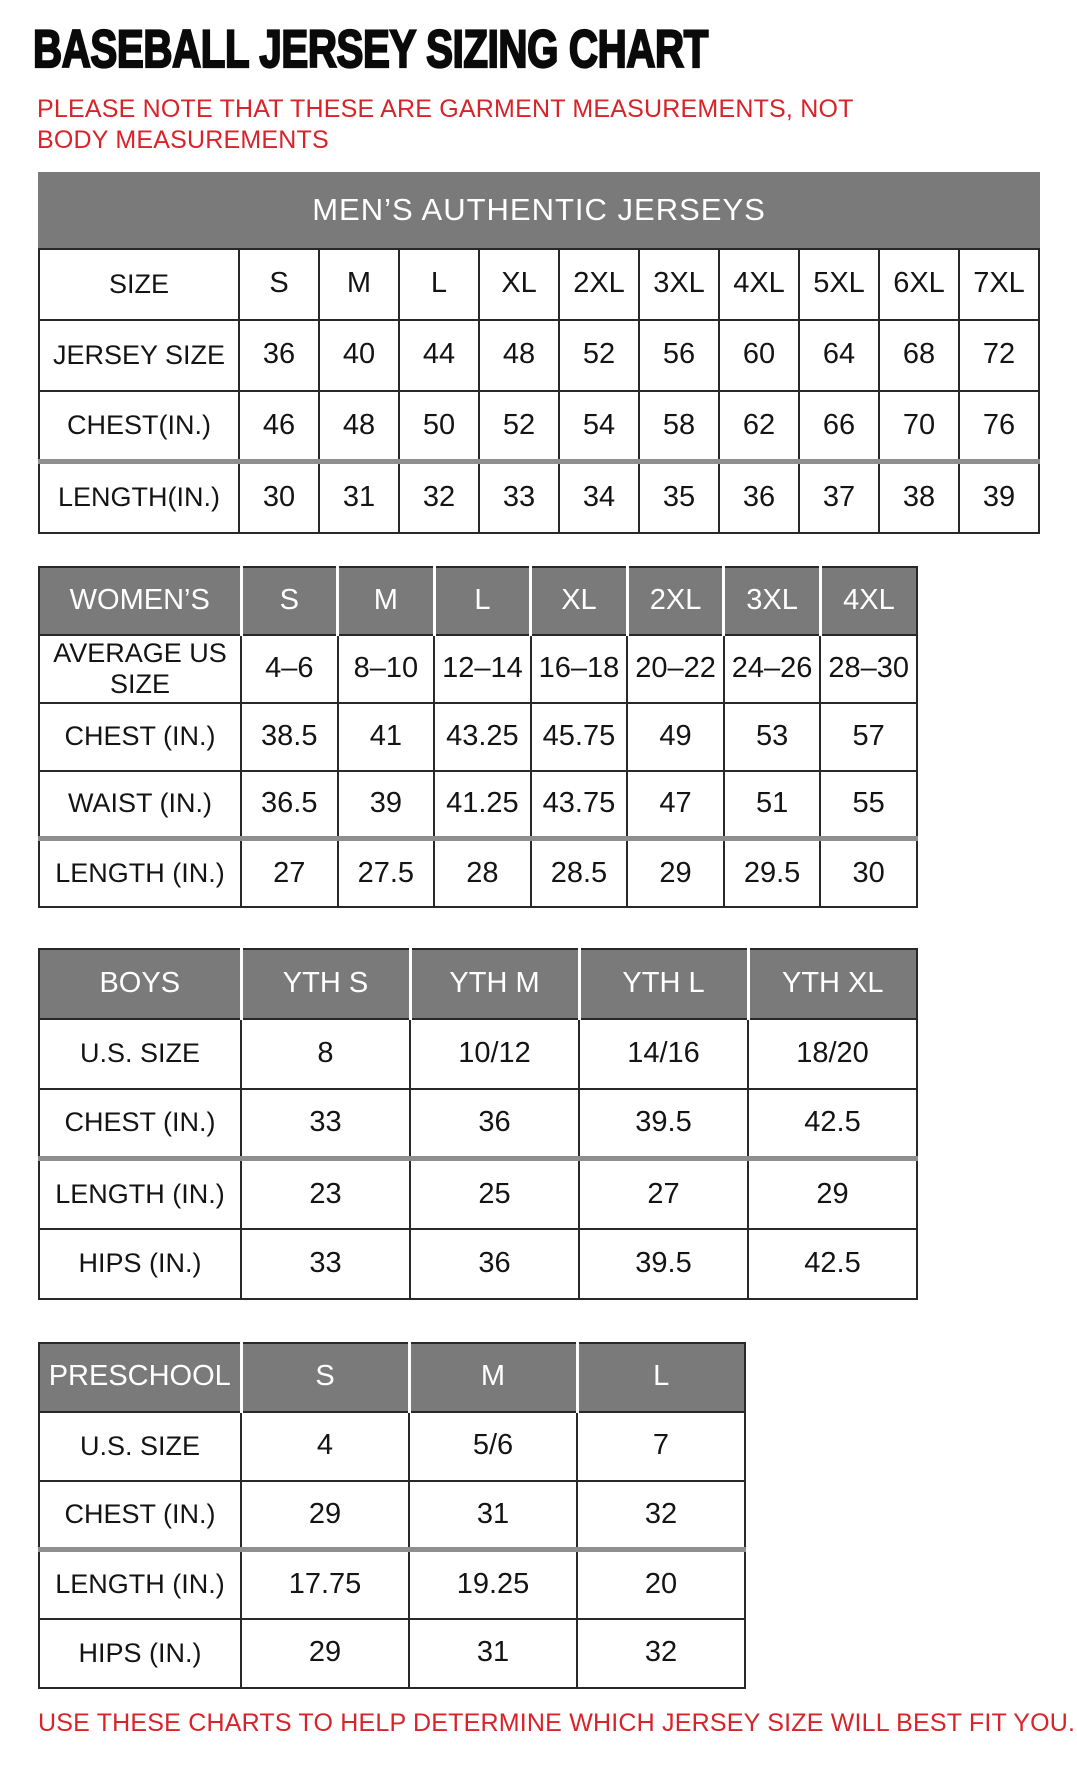 Image resolution: width=1077 pixels, height=1765 pixels. I want to click on table-row: CHEST(IN.) 46 48 50 52 54 58 62 66 70 76, so click(539, 426).